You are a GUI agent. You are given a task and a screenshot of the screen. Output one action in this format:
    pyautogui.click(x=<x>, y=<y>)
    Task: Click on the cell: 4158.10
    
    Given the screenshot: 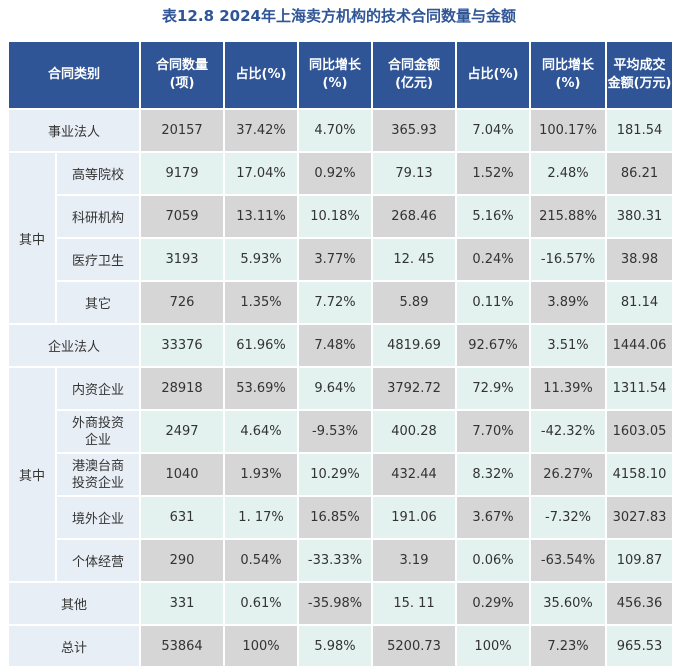 What is the action you would take?
    pyautogui.click(x=640, y=474)
    